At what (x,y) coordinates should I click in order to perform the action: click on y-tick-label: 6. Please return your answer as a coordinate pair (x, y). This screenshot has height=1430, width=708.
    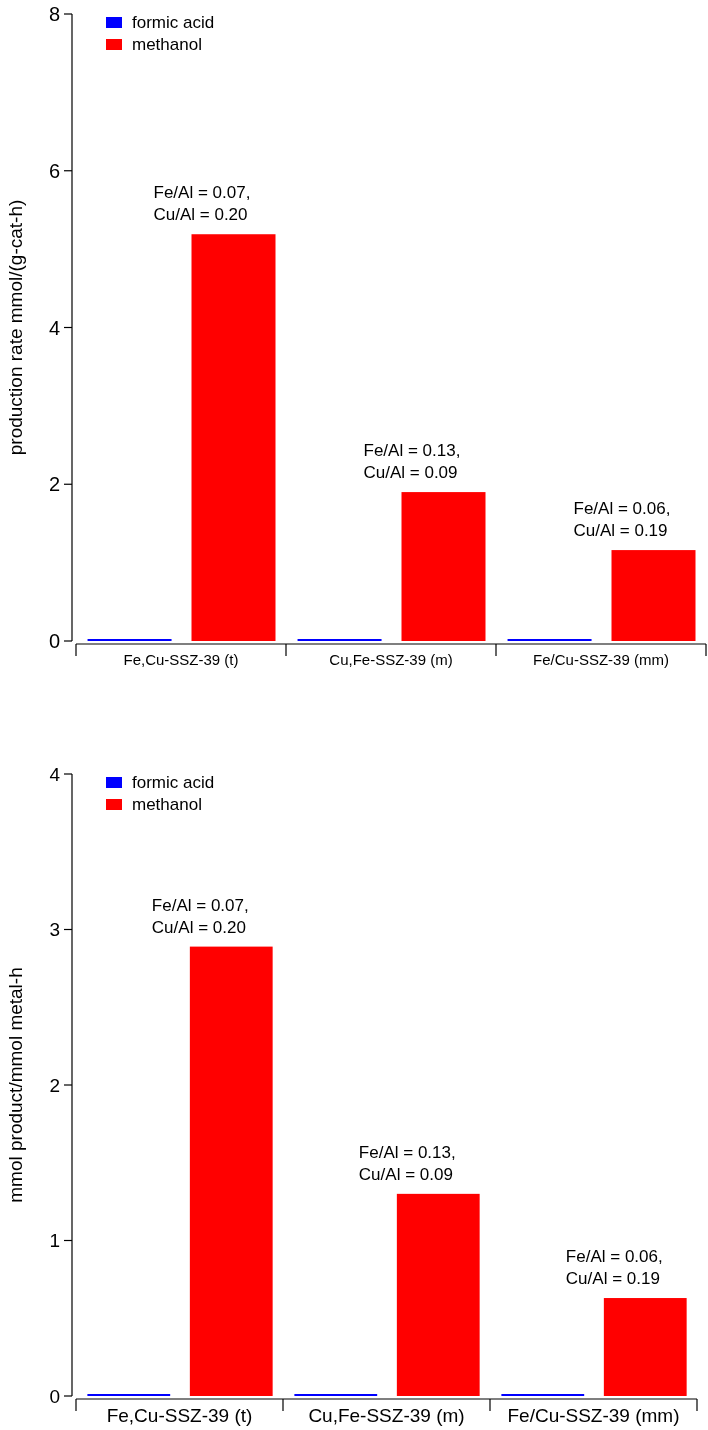
    Looking at the image, I should click on (54, 170).